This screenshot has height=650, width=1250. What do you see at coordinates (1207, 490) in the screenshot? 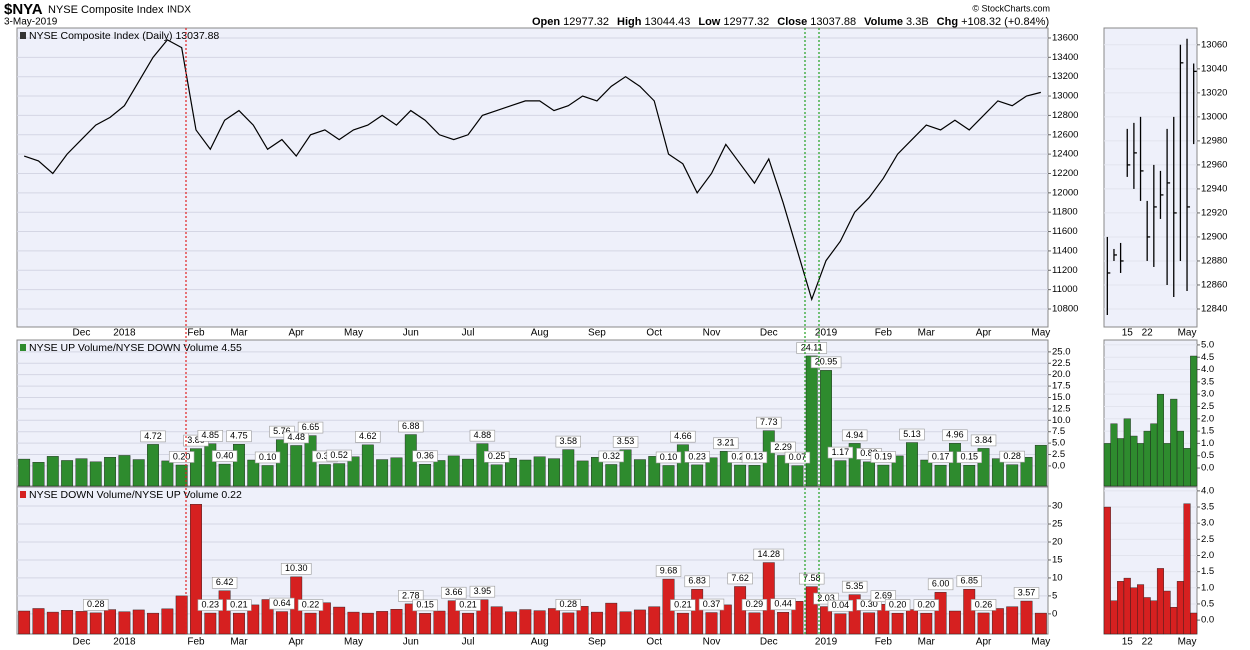
I see `y-tick-label: 4.0` at bounding box center [1207, 490].